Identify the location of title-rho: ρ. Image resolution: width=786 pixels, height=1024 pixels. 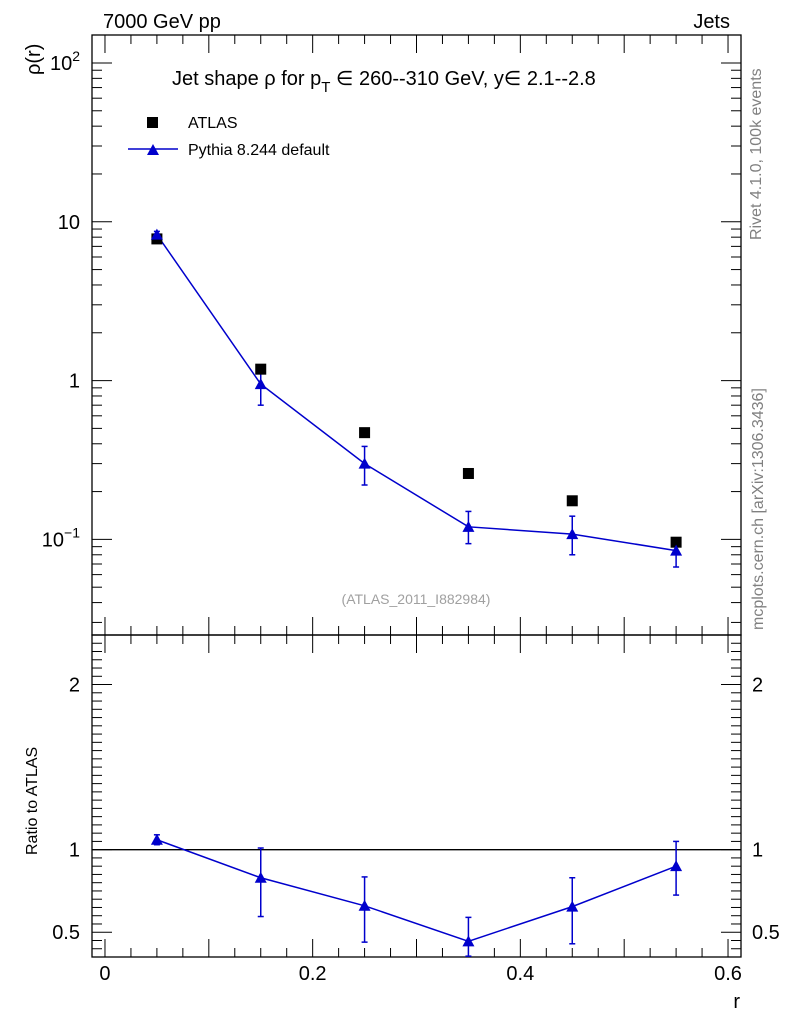
(269, 79).